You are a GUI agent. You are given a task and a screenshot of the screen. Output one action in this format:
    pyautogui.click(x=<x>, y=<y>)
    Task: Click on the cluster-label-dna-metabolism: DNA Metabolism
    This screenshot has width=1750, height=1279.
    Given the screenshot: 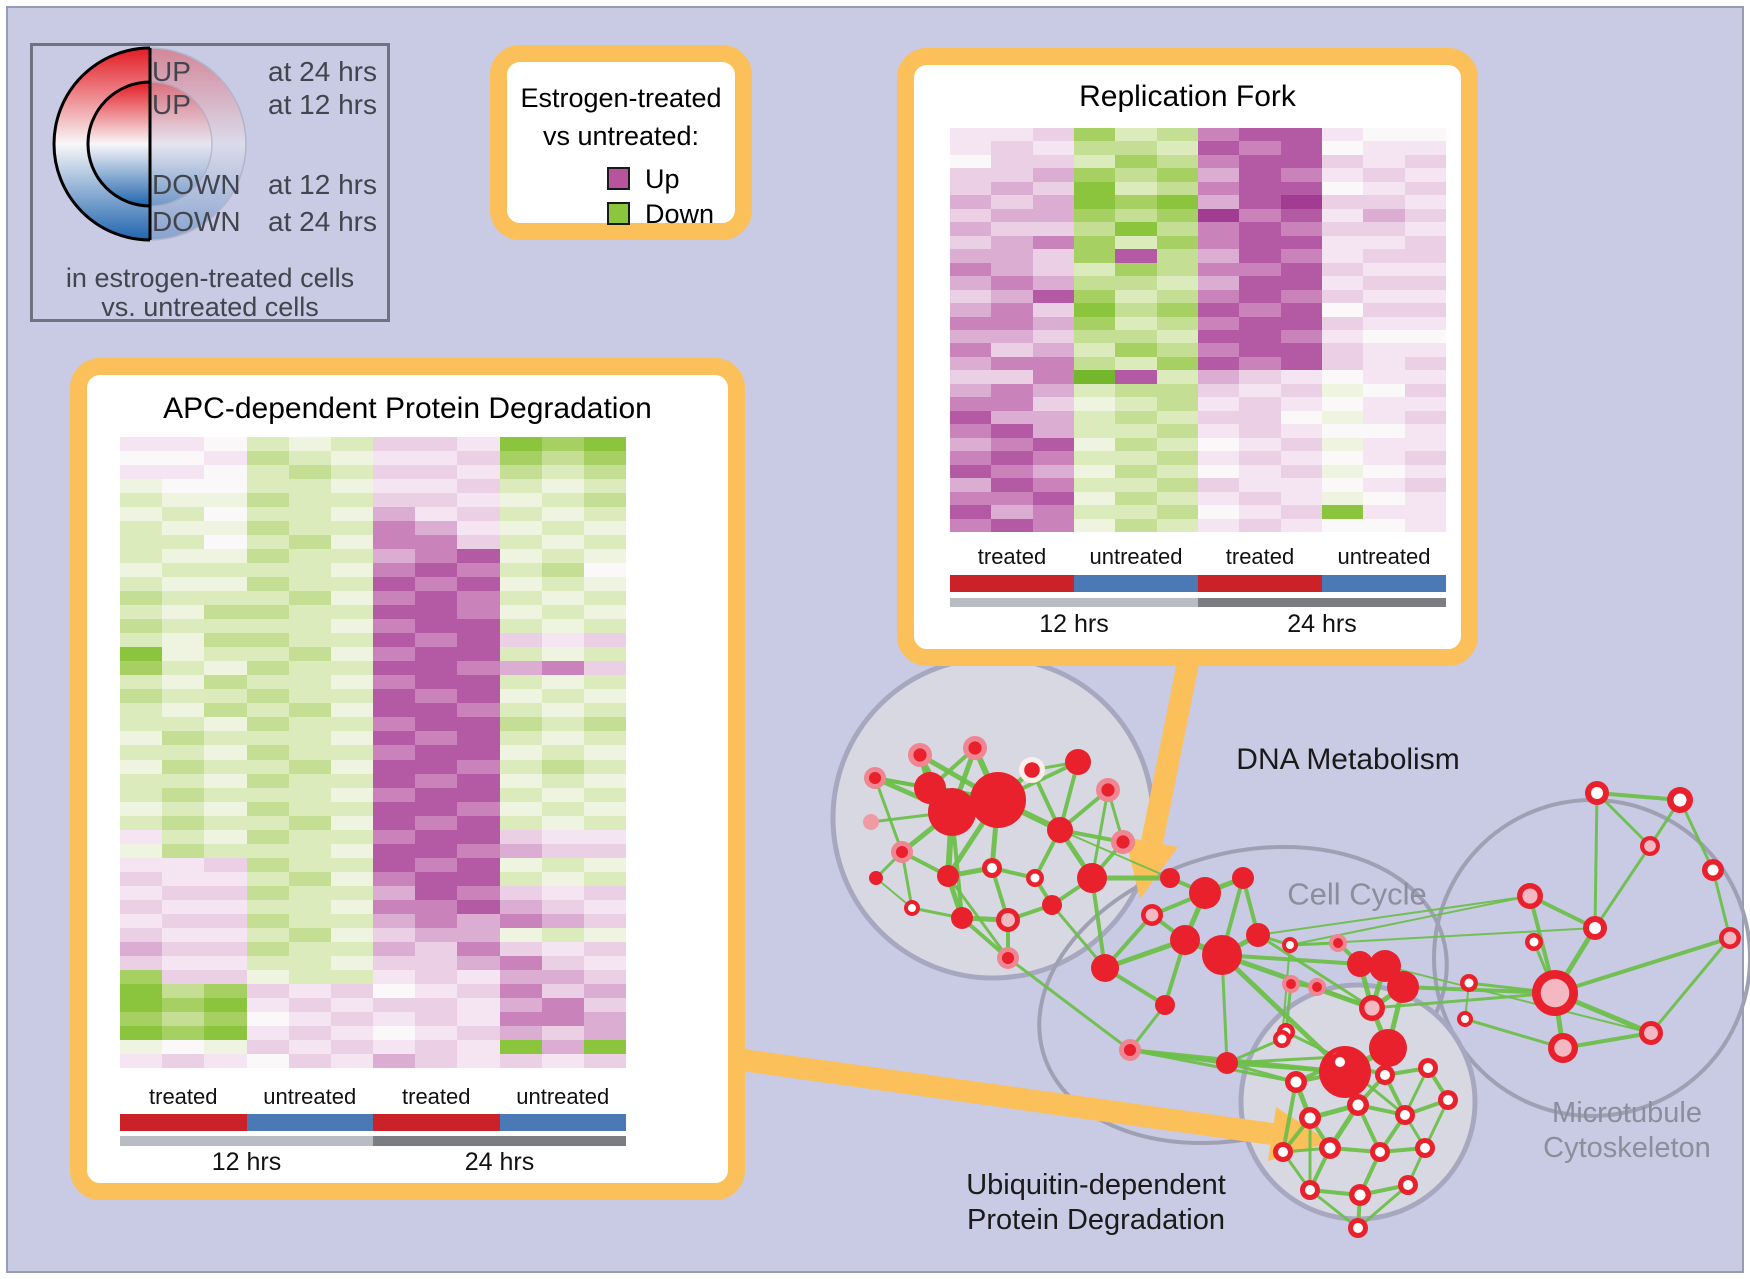 What is the action you would take?
    pyautogui.click(x=1348, y=759)
    